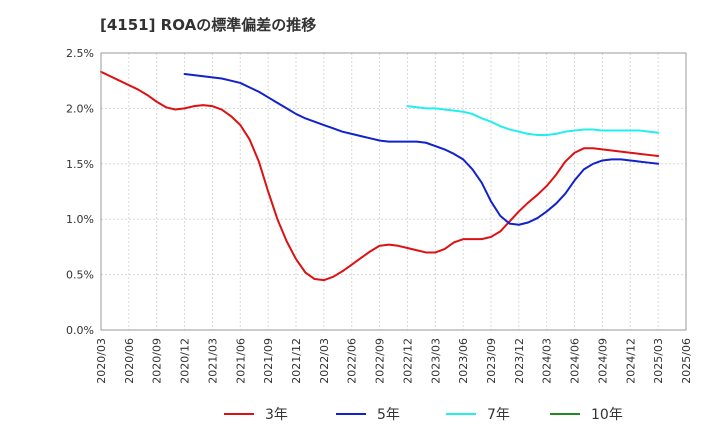 The height and width of the screenshot is (440, 720). I want to click on y-tick-label: 0.0%, so click(80, 330).